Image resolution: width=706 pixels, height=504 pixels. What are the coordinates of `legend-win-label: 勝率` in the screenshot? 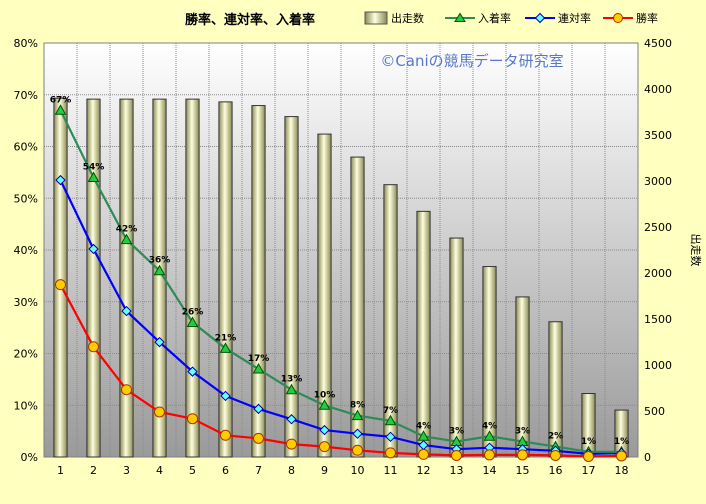 It's located at (647, 18).